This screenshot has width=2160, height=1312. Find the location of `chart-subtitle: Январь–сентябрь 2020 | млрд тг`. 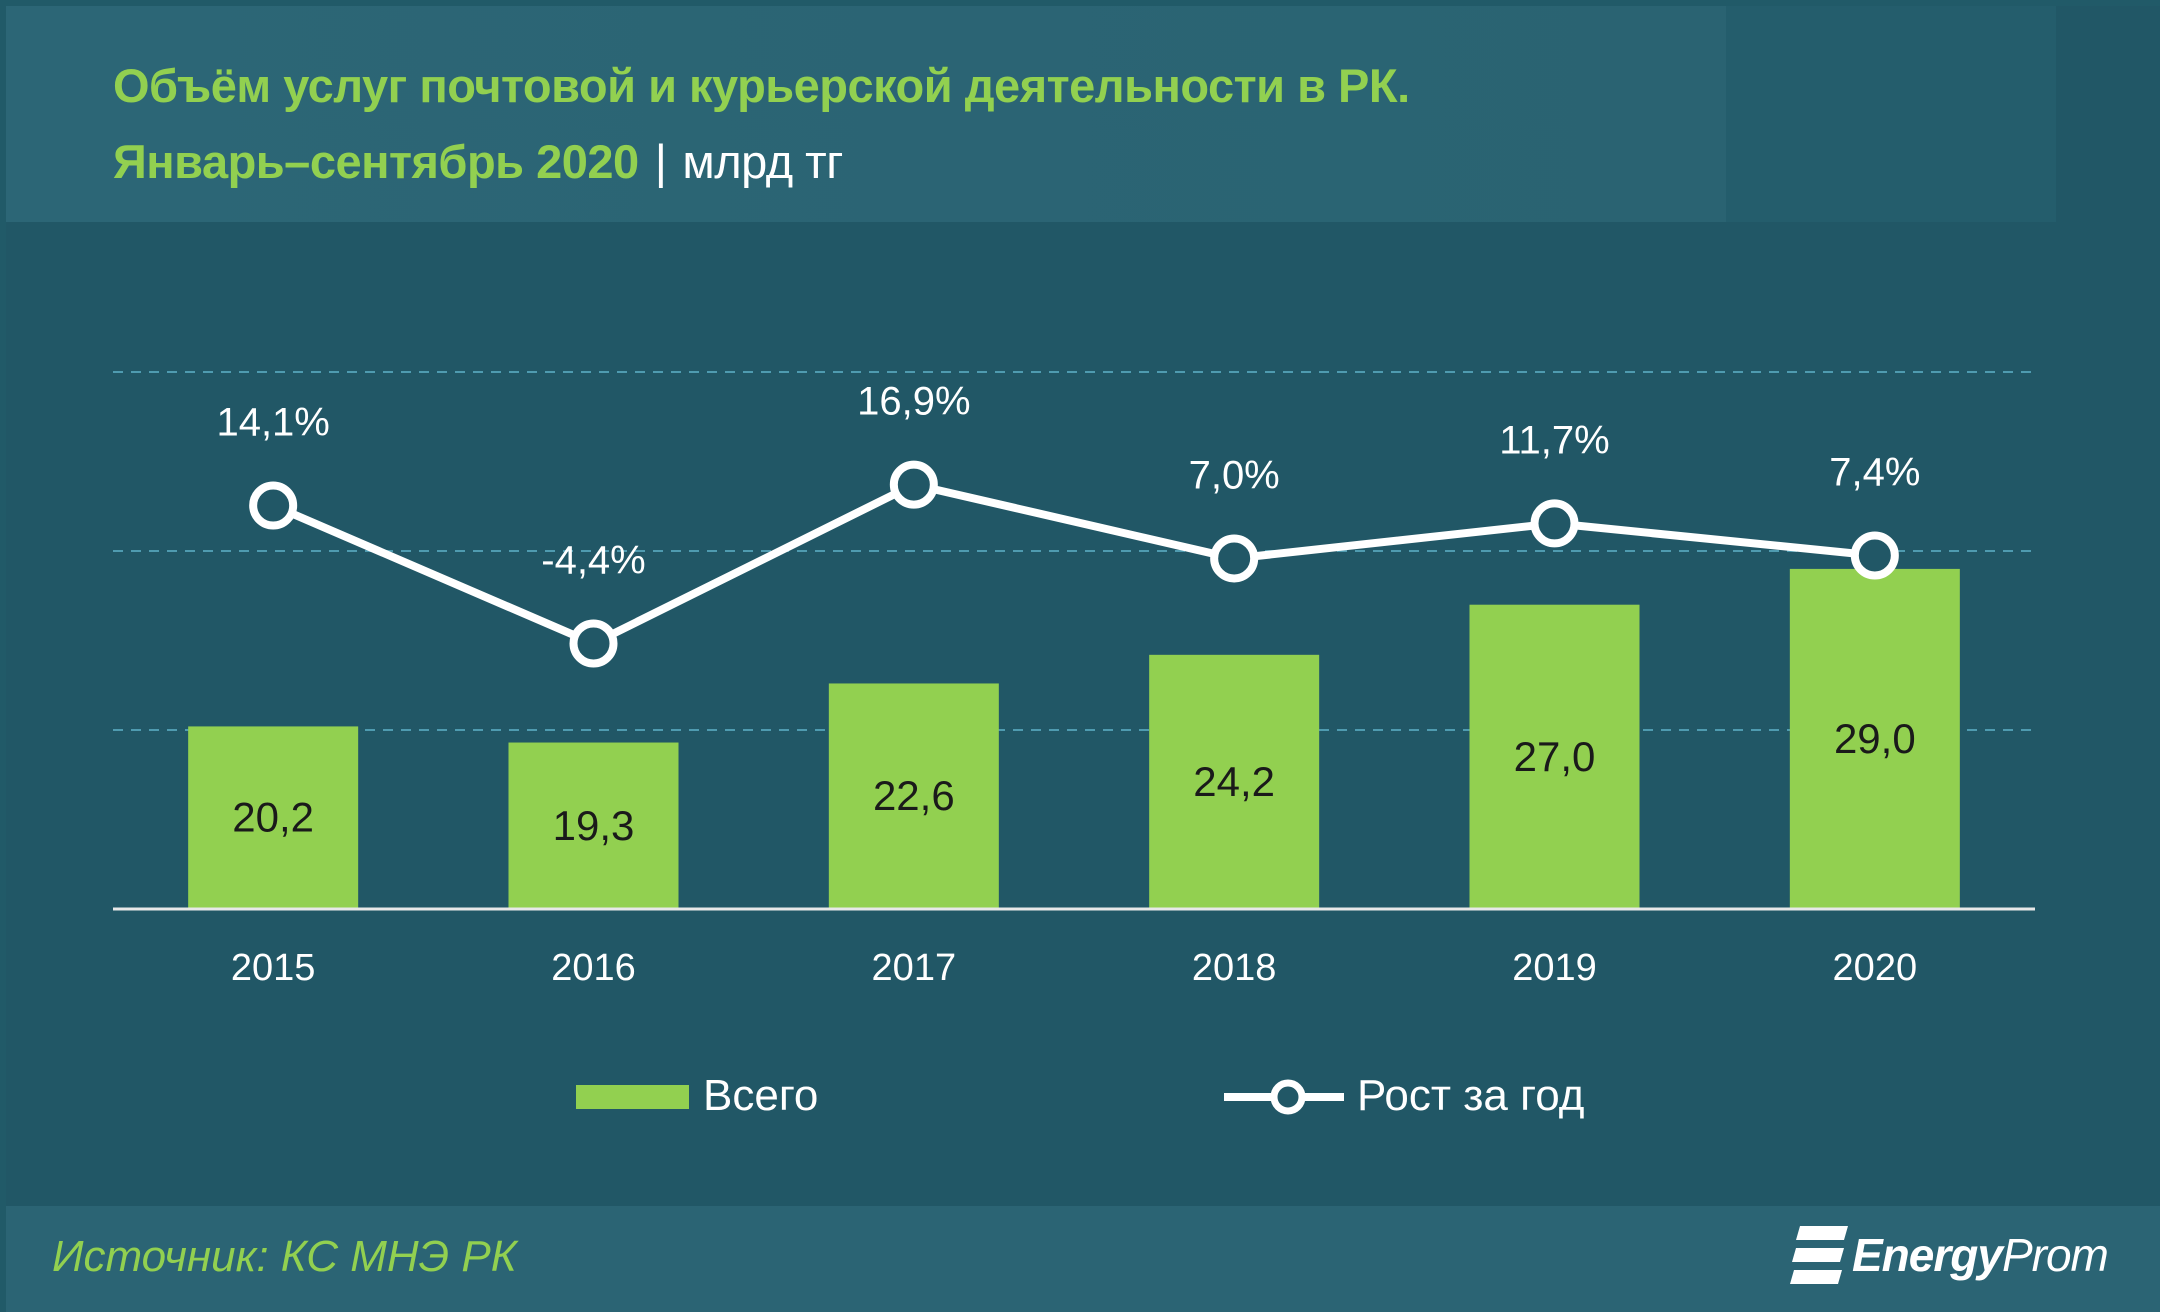

chart-subtitle: Январь–сентябрь 2020 | млрд тг is located at coordinates (478, 161).